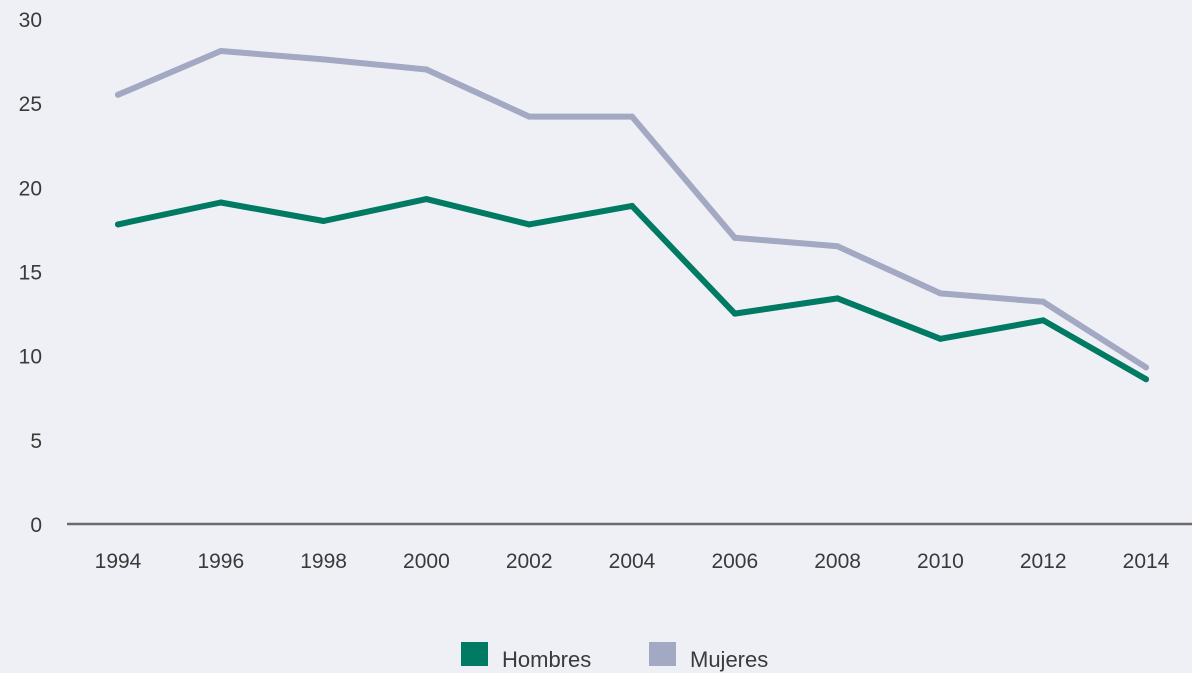 The width and height of the screenshot is (1192, 673). I want to click on legend-swatch-hombres, so click(474, 654).